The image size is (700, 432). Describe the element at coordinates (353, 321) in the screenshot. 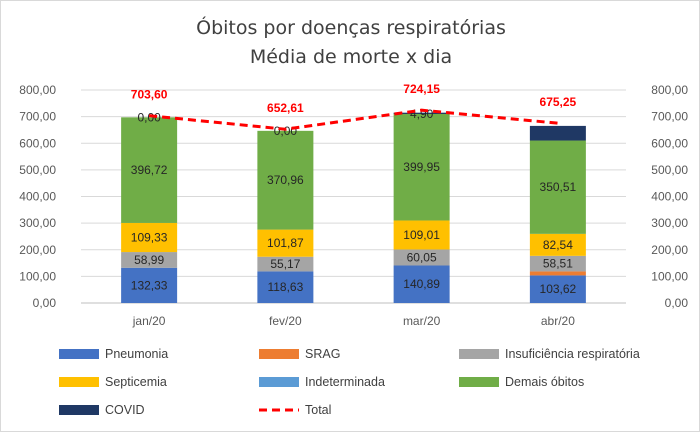

I see `x-axis: jan/20 fev/20 mar/20 abr/20` at that location.